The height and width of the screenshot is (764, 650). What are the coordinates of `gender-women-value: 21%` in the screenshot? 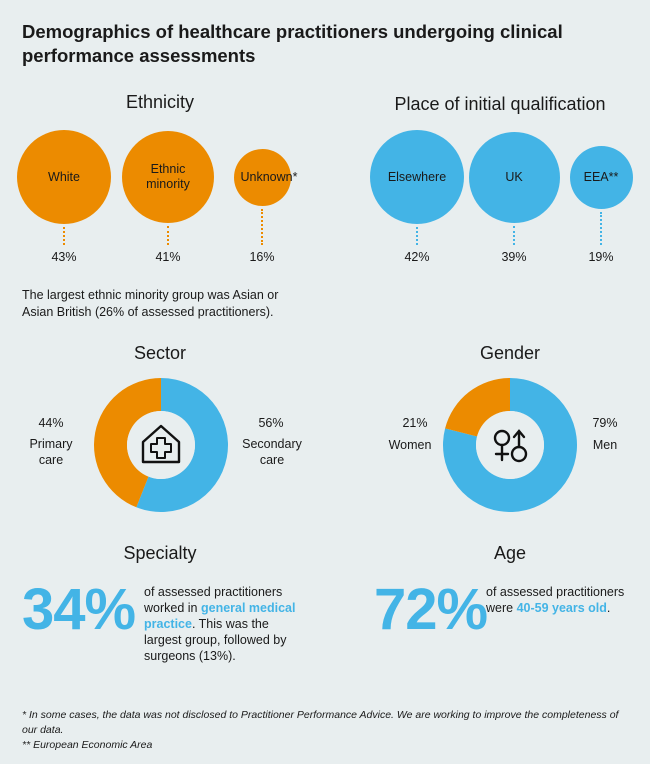 It's located at (415, 423).